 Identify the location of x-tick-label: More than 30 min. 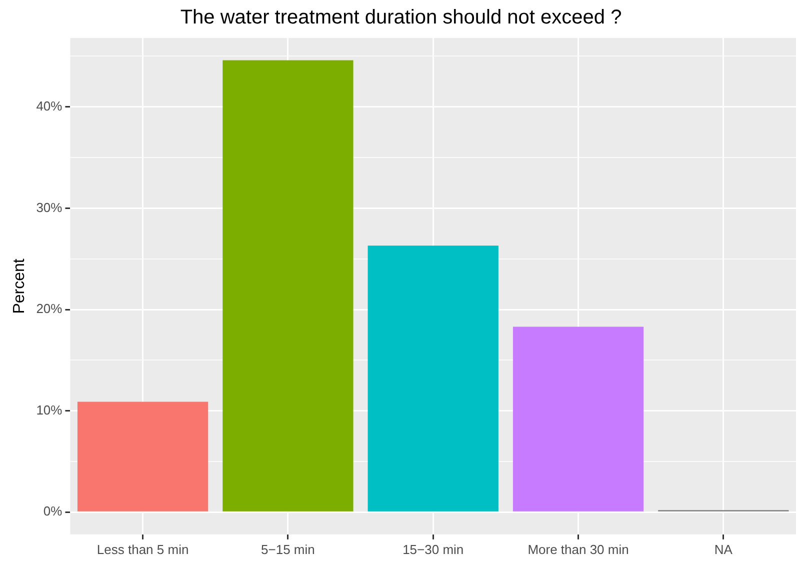
(578, 549).